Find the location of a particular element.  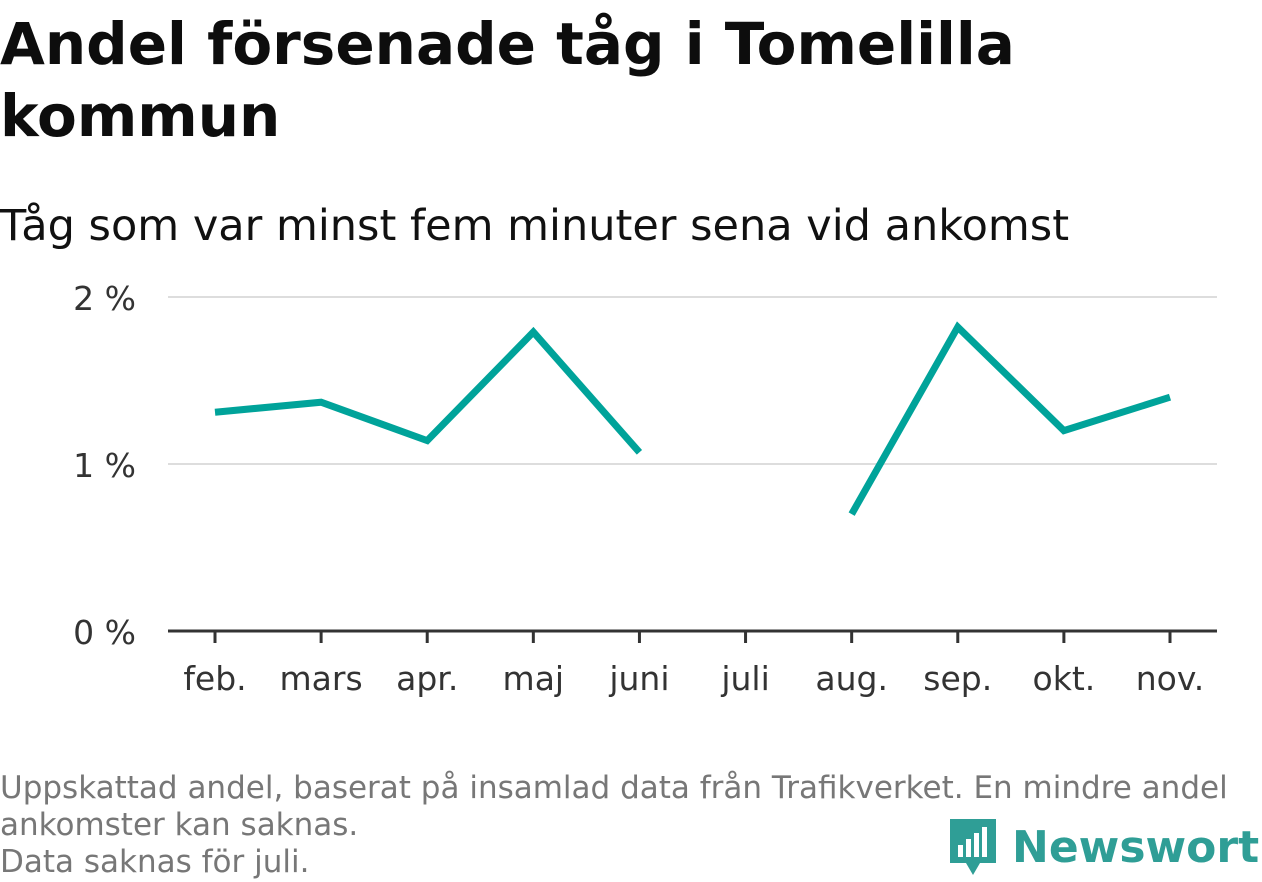

y-tick-labels: 0 % 1 % 2 % is located at coordinates (104, 465).